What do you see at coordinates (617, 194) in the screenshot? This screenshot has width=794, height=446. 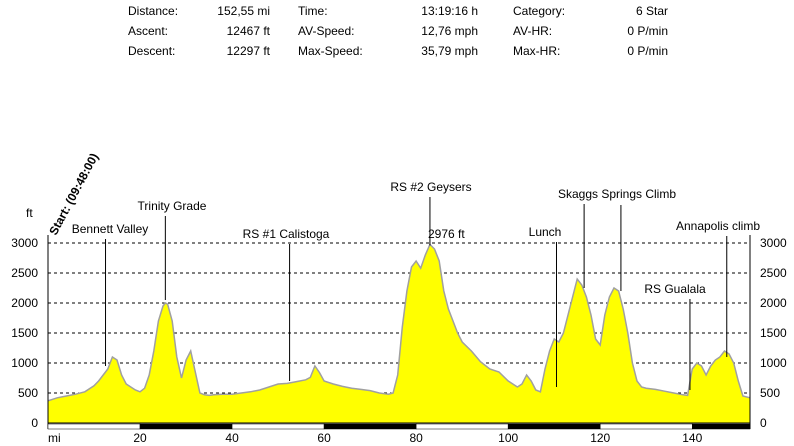 I see `annotation-label: Skaggs Springs Climb` at bounding box center [617, 194].